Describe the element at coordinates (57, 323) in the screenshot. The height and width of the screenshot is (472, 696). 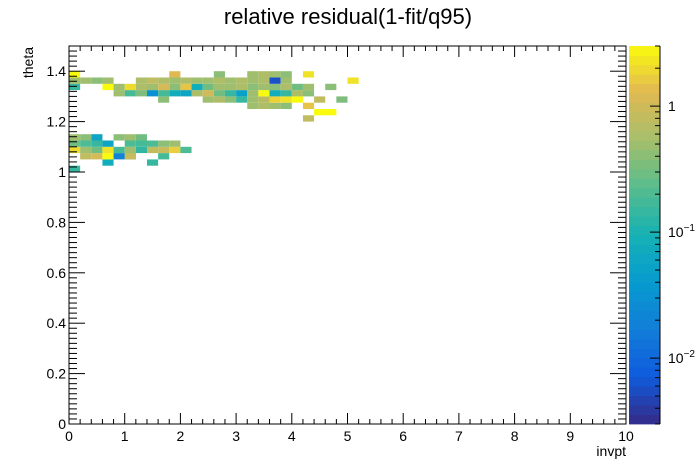
I see `y-tick-label: 0.4` at that location.